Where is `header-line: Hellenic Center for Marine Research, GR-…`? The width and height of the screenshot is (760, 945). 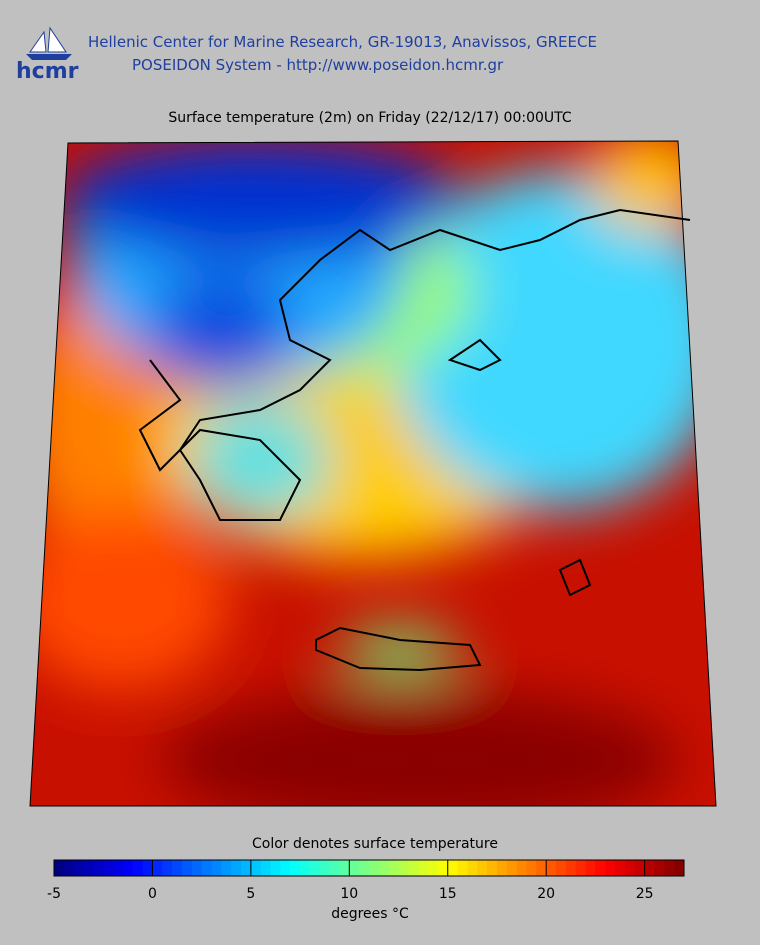 header-line: Hellenic Center for Marine Research, GR-… is located at coordinates (342, 42).